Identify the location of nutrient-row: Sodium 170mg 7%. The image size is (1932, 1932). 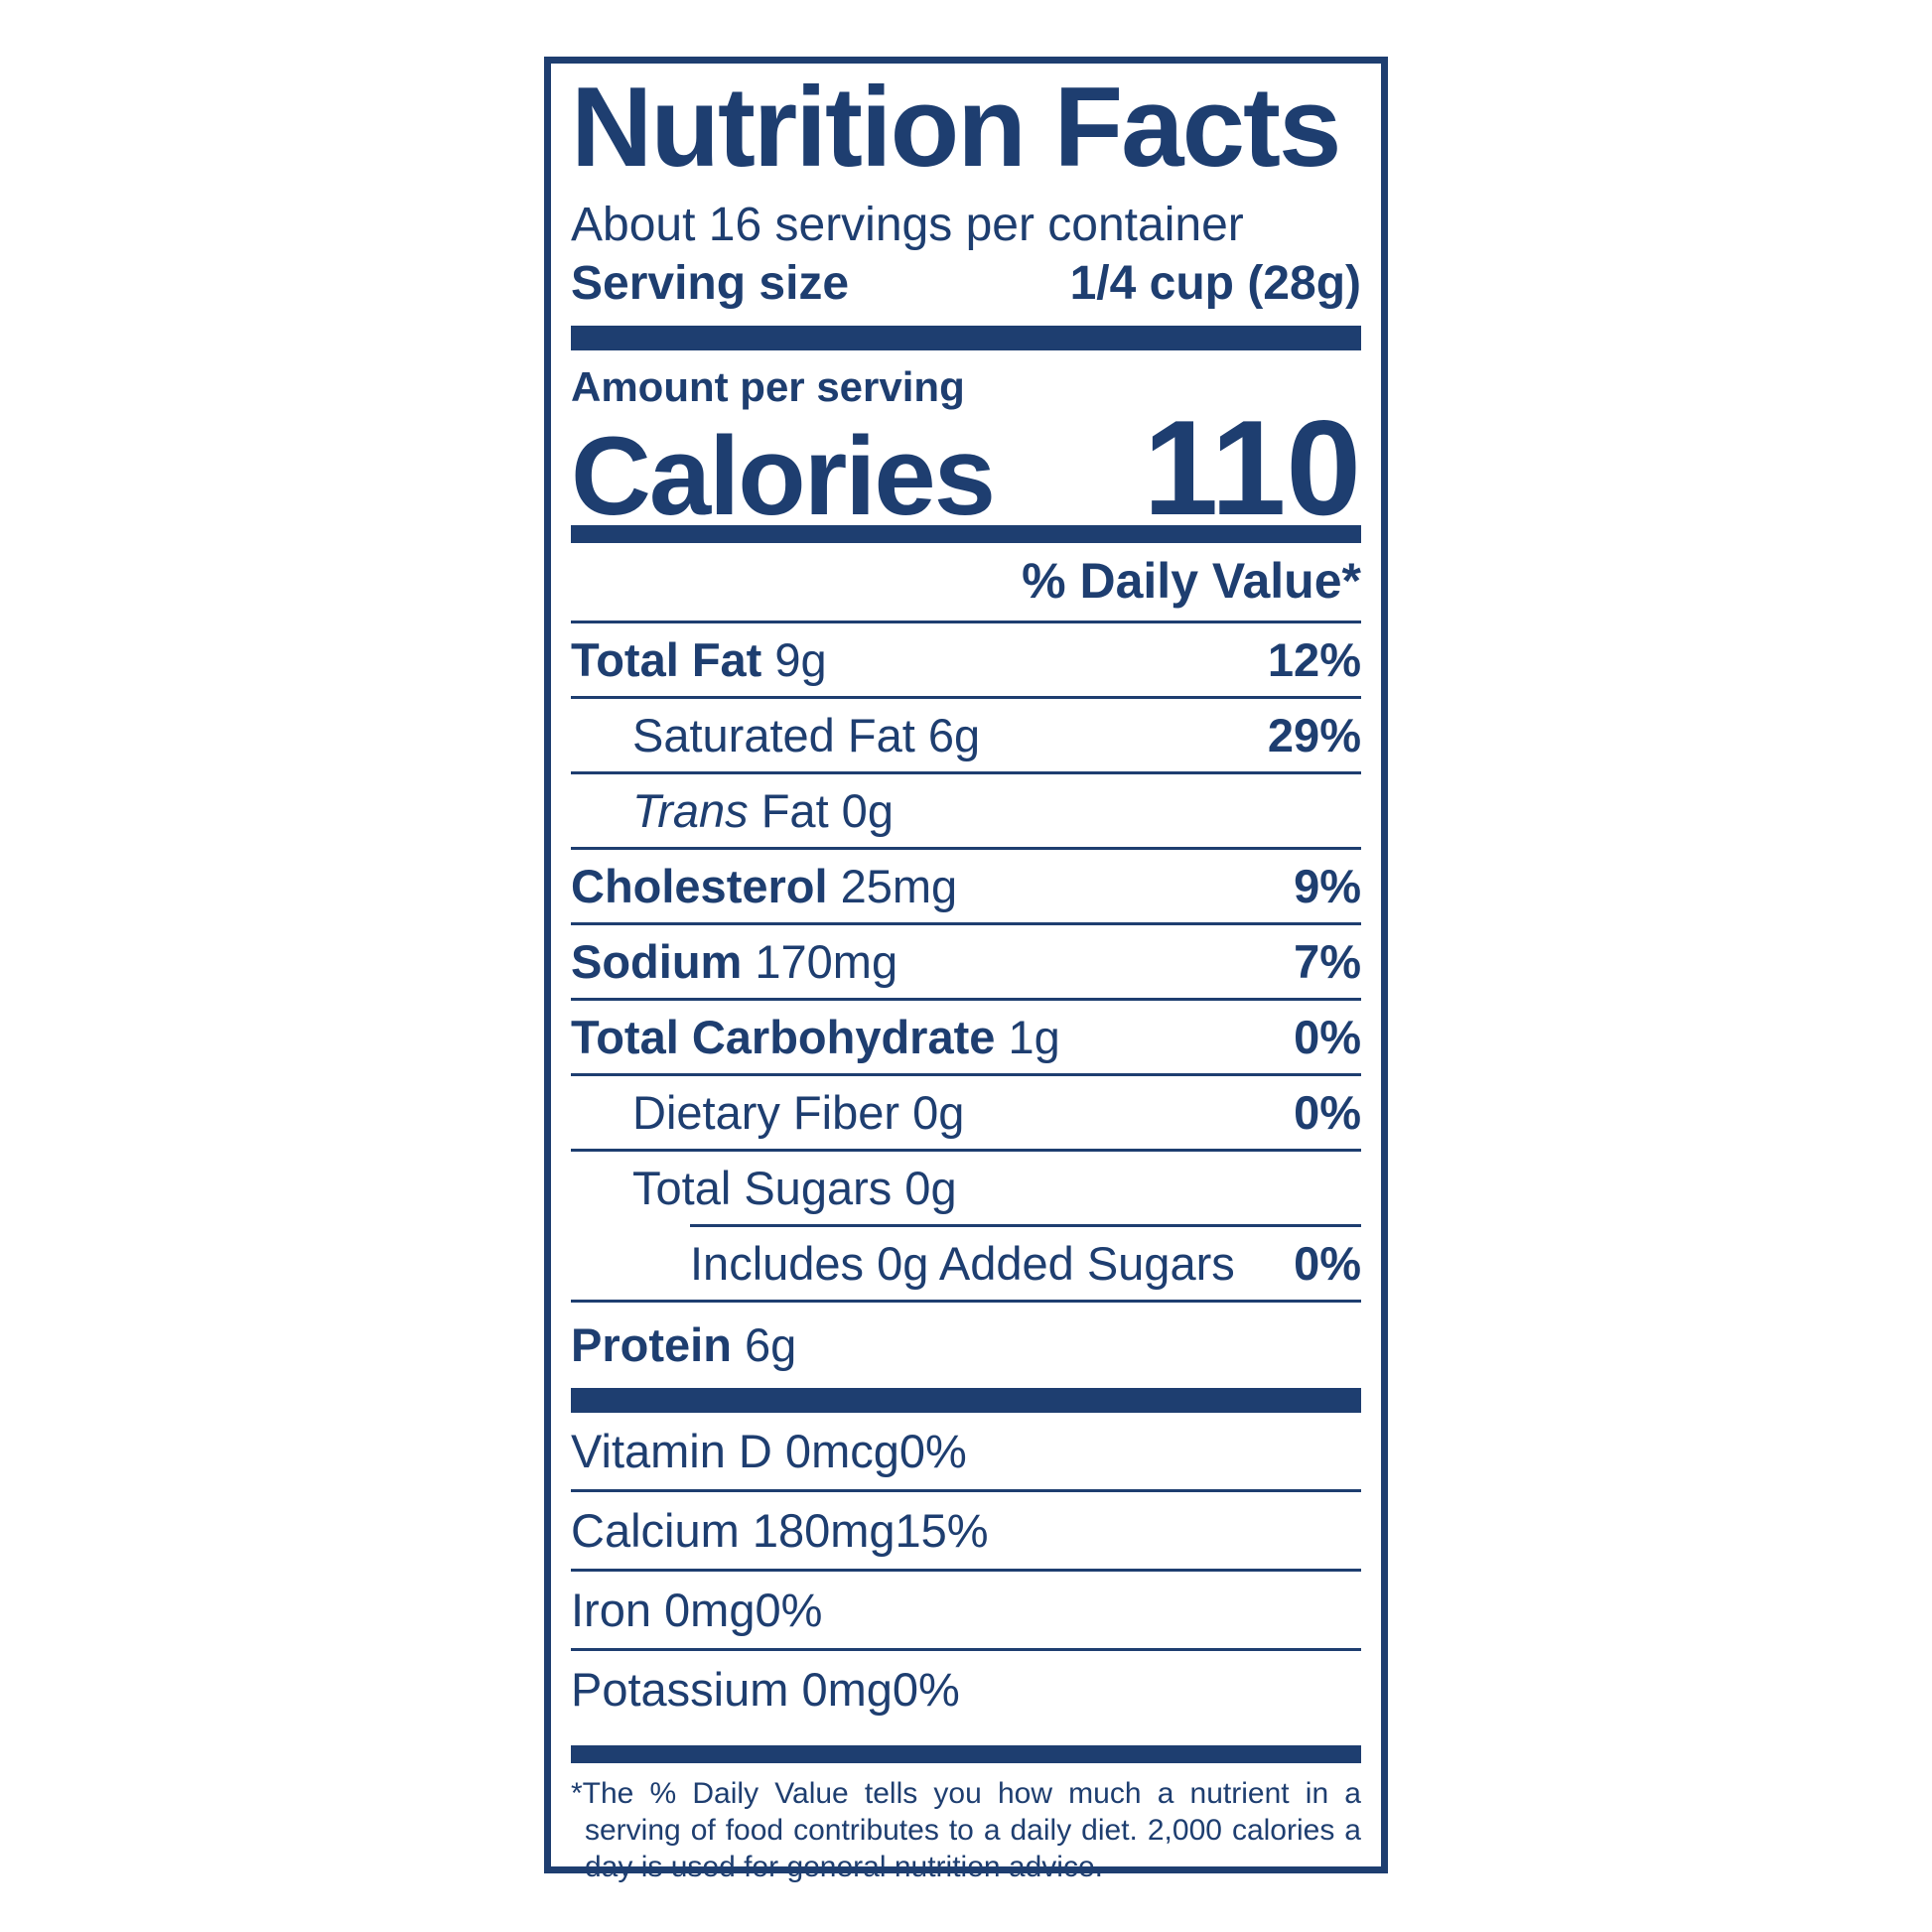
(966, 962).